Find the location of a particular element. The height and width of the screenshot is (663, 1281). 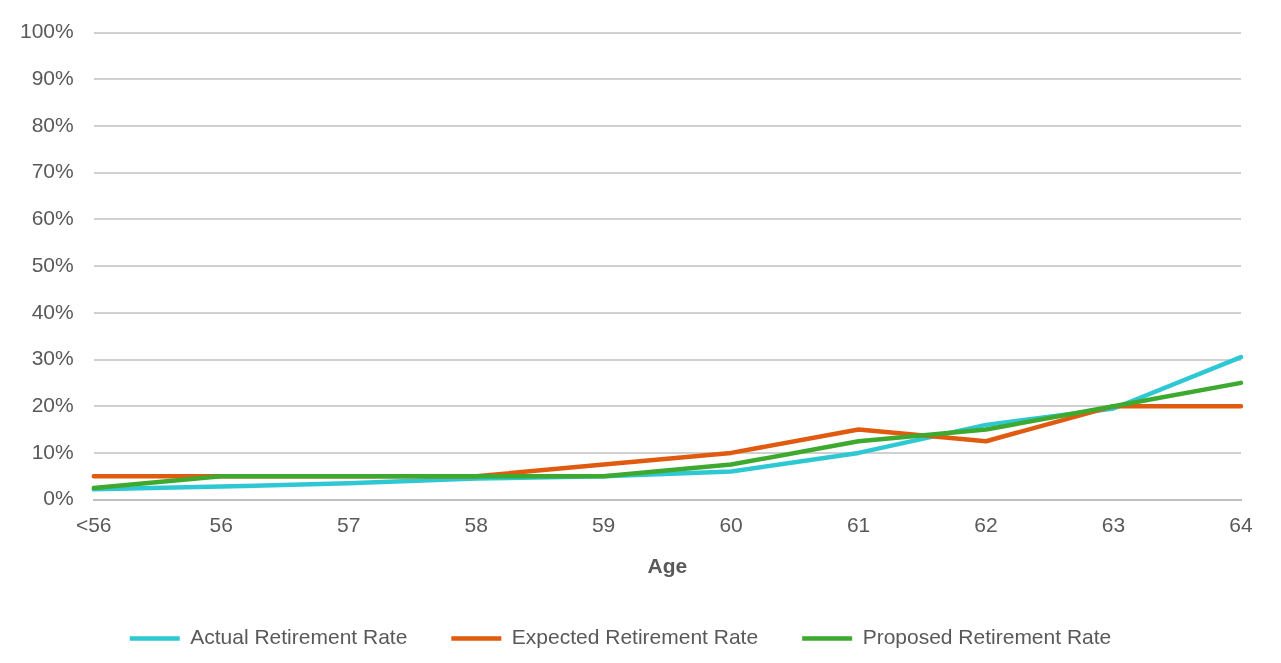

legend-label: Expected Retirement Rate is located at coordinates (635, 637).